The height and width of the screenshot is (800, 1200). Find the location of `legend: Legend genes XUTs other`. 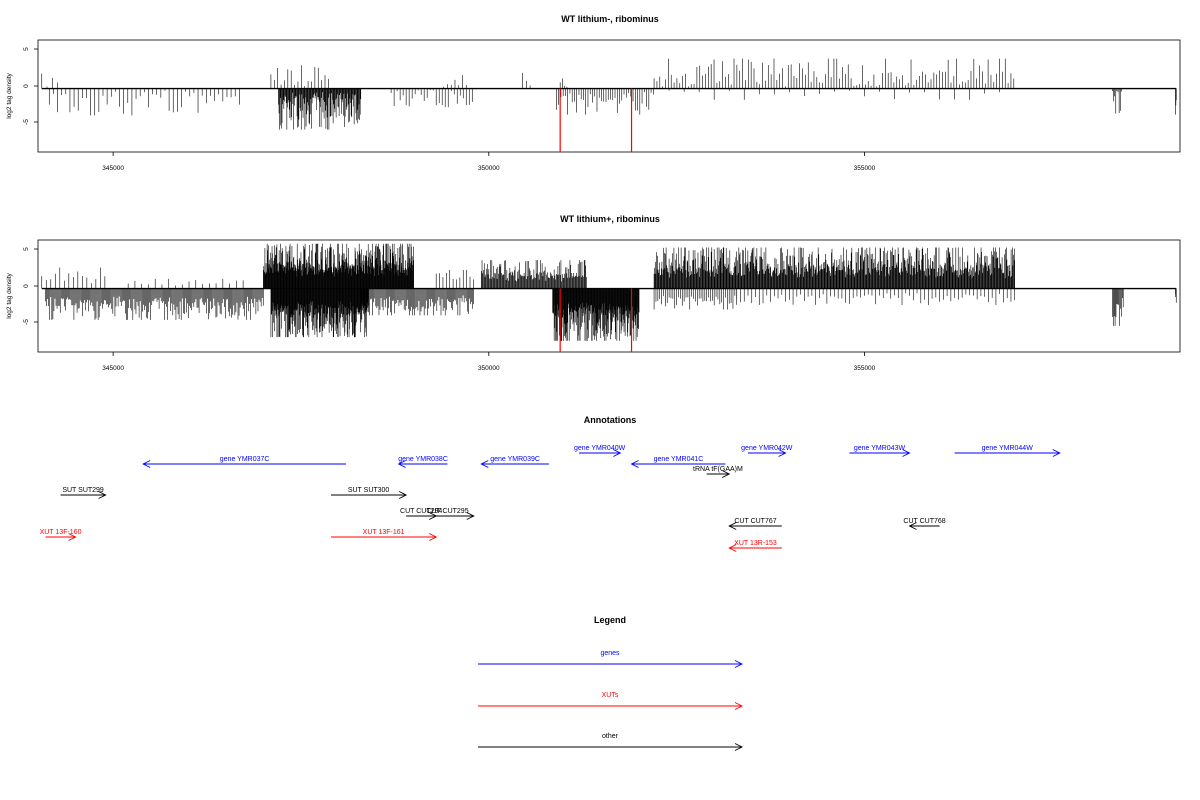

legend: Legend genes XUTs other is located at coordinates (611, 683).